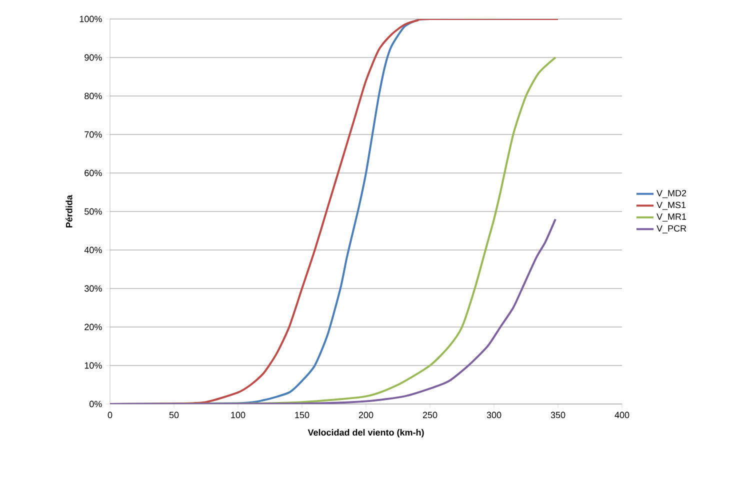 The width and height of the screenshot is (751, 487). Describe the element at coordinates (93, 211) in the screenshot. I see `y-tick-label: 50%` at that location.